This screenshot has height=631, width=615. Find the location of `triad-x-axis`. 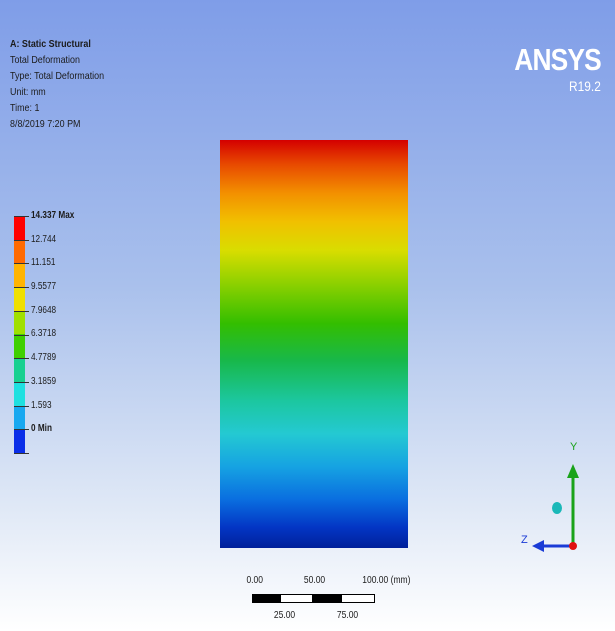

triad-x-axis is located at coordinates (573, 546).